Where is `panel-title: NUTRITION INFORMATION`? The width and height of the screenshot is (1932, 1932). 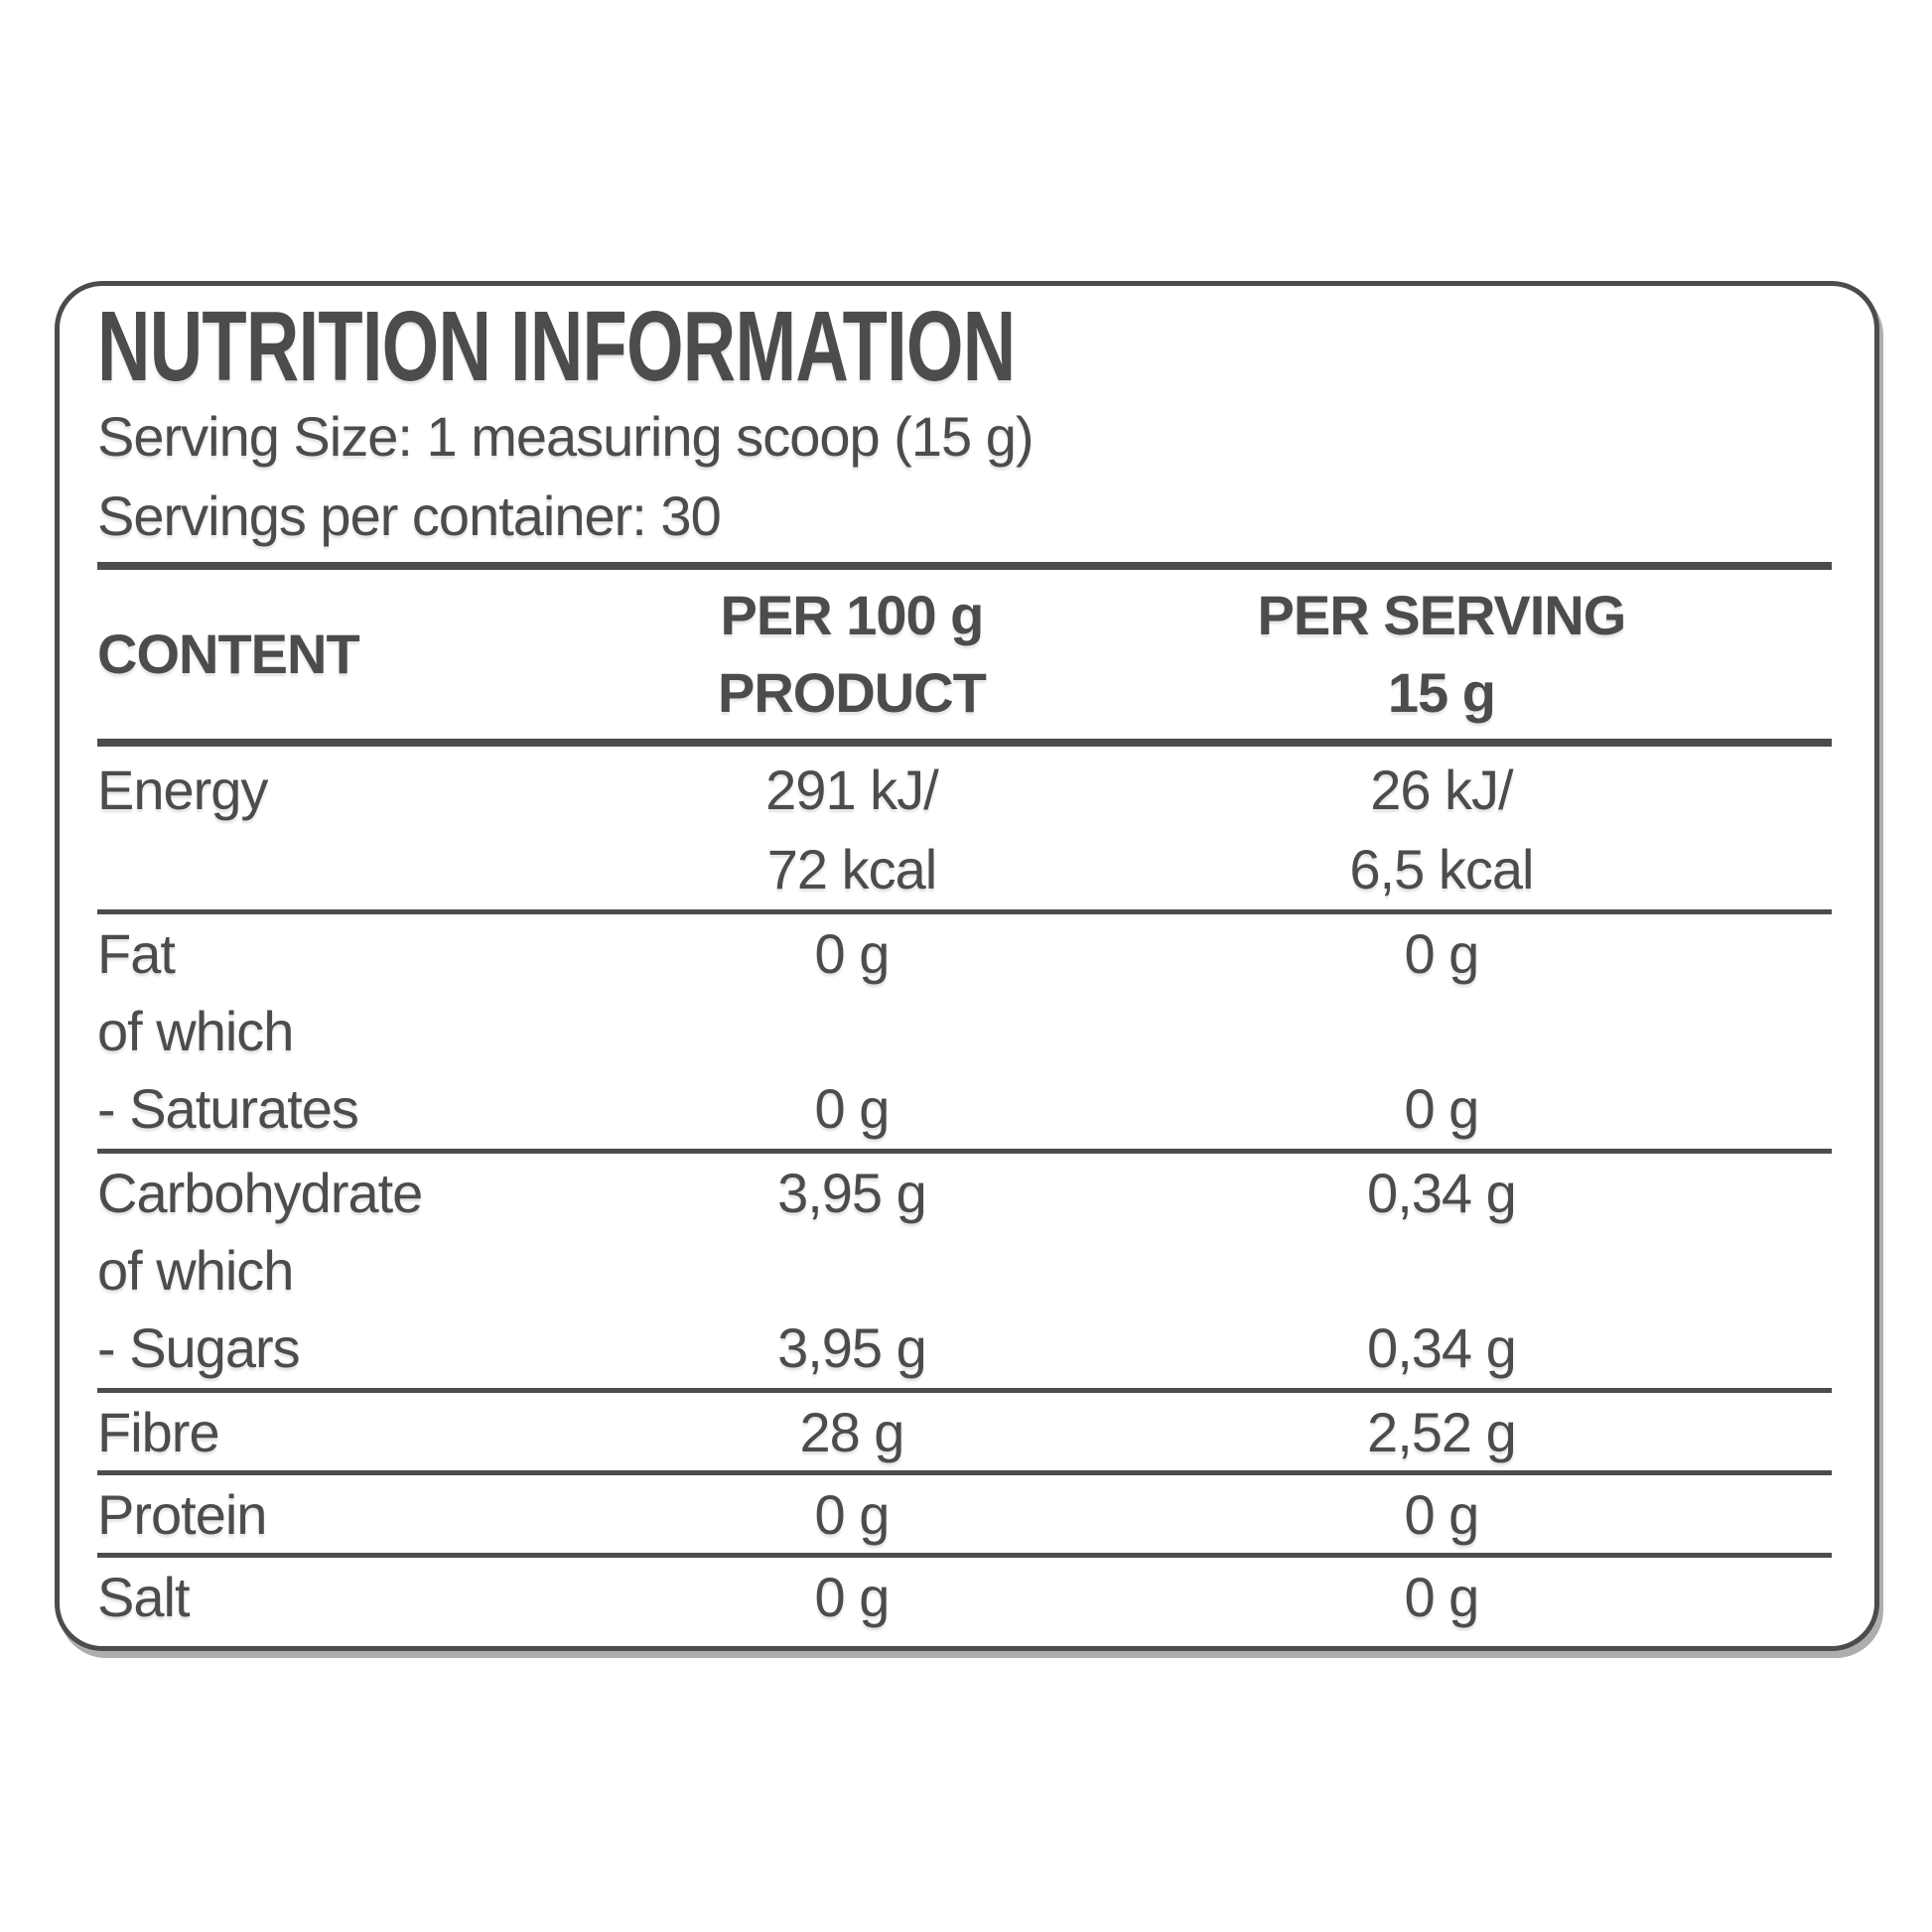 panel-title: NUTRITION INFORMATION is located at coordinates (557, 346).